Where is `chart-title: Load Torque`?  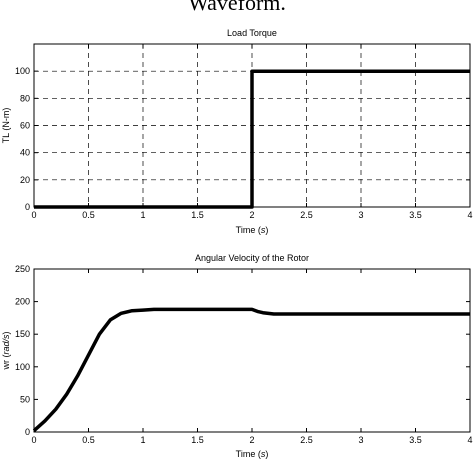 chart-title: Load Torque is located at coordinates (252, 33).